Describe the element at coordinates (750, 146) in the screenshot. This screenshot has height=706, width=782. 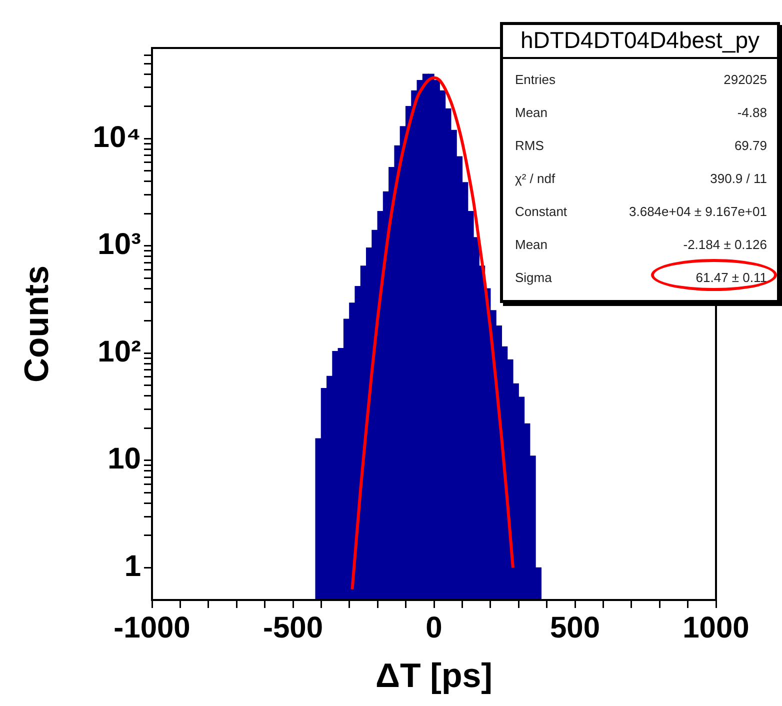
I see `text: 69.79` at that location.